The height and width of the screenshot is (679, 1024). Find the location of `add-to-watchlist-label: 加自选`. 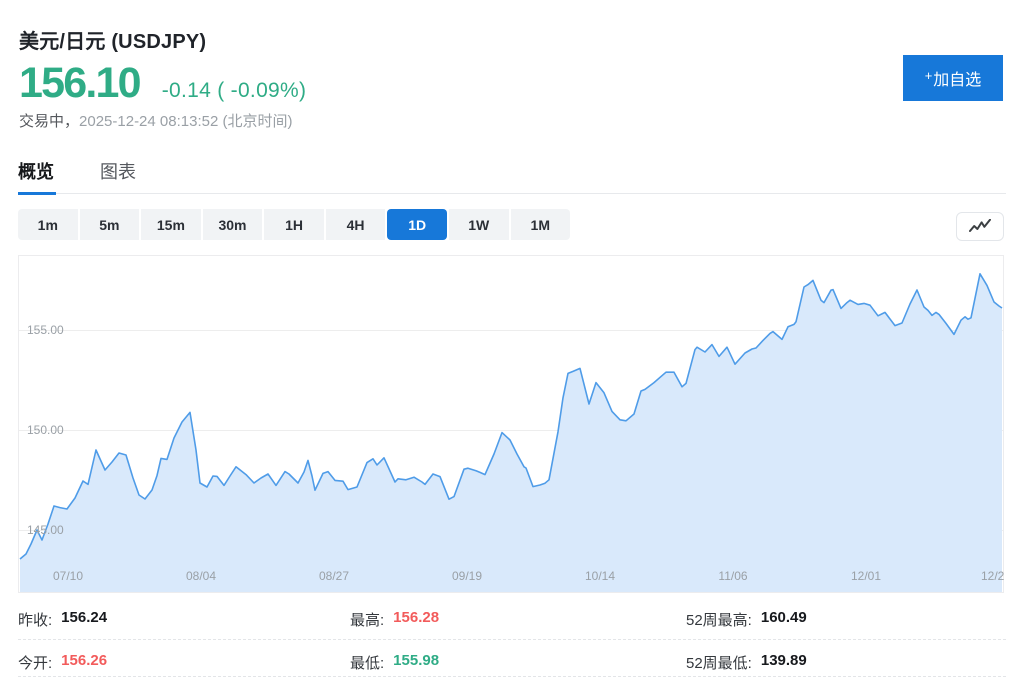

add-to-watchlist-label: 加自选 is located at coordinates (957, 80).